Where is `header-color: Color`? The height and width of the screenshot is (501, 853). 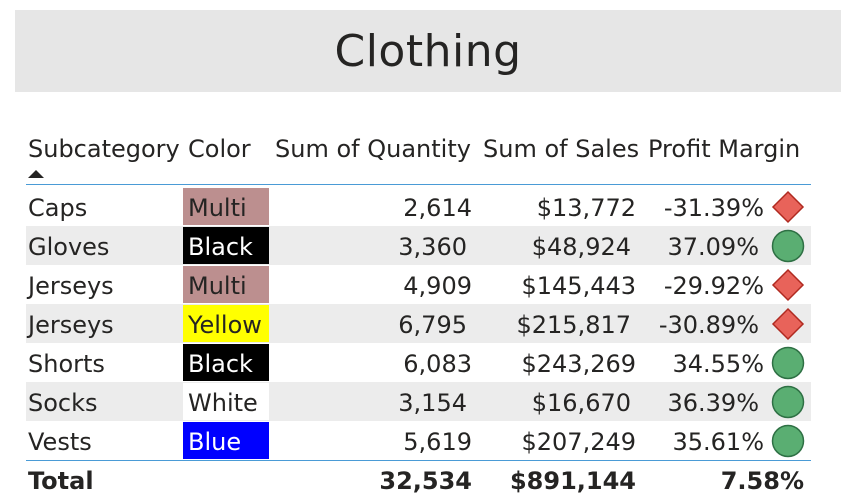
header-color: Color is located at coordinates (219, 149).